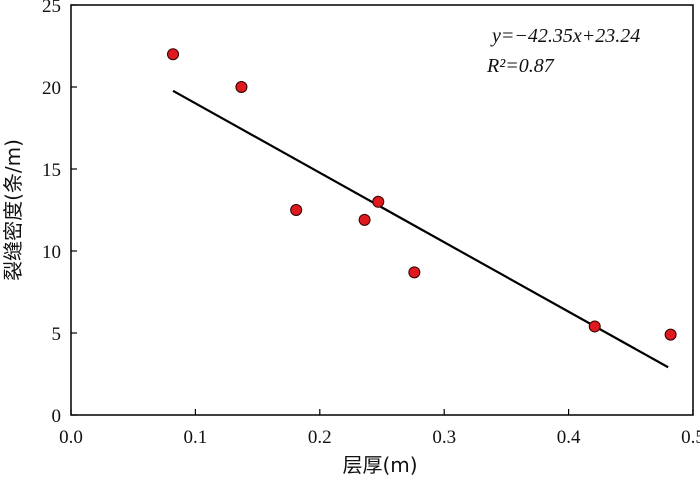  Describe the element at coordinates (51, 8) in the screenshot. I see `y-tick-label: 25` at that location.